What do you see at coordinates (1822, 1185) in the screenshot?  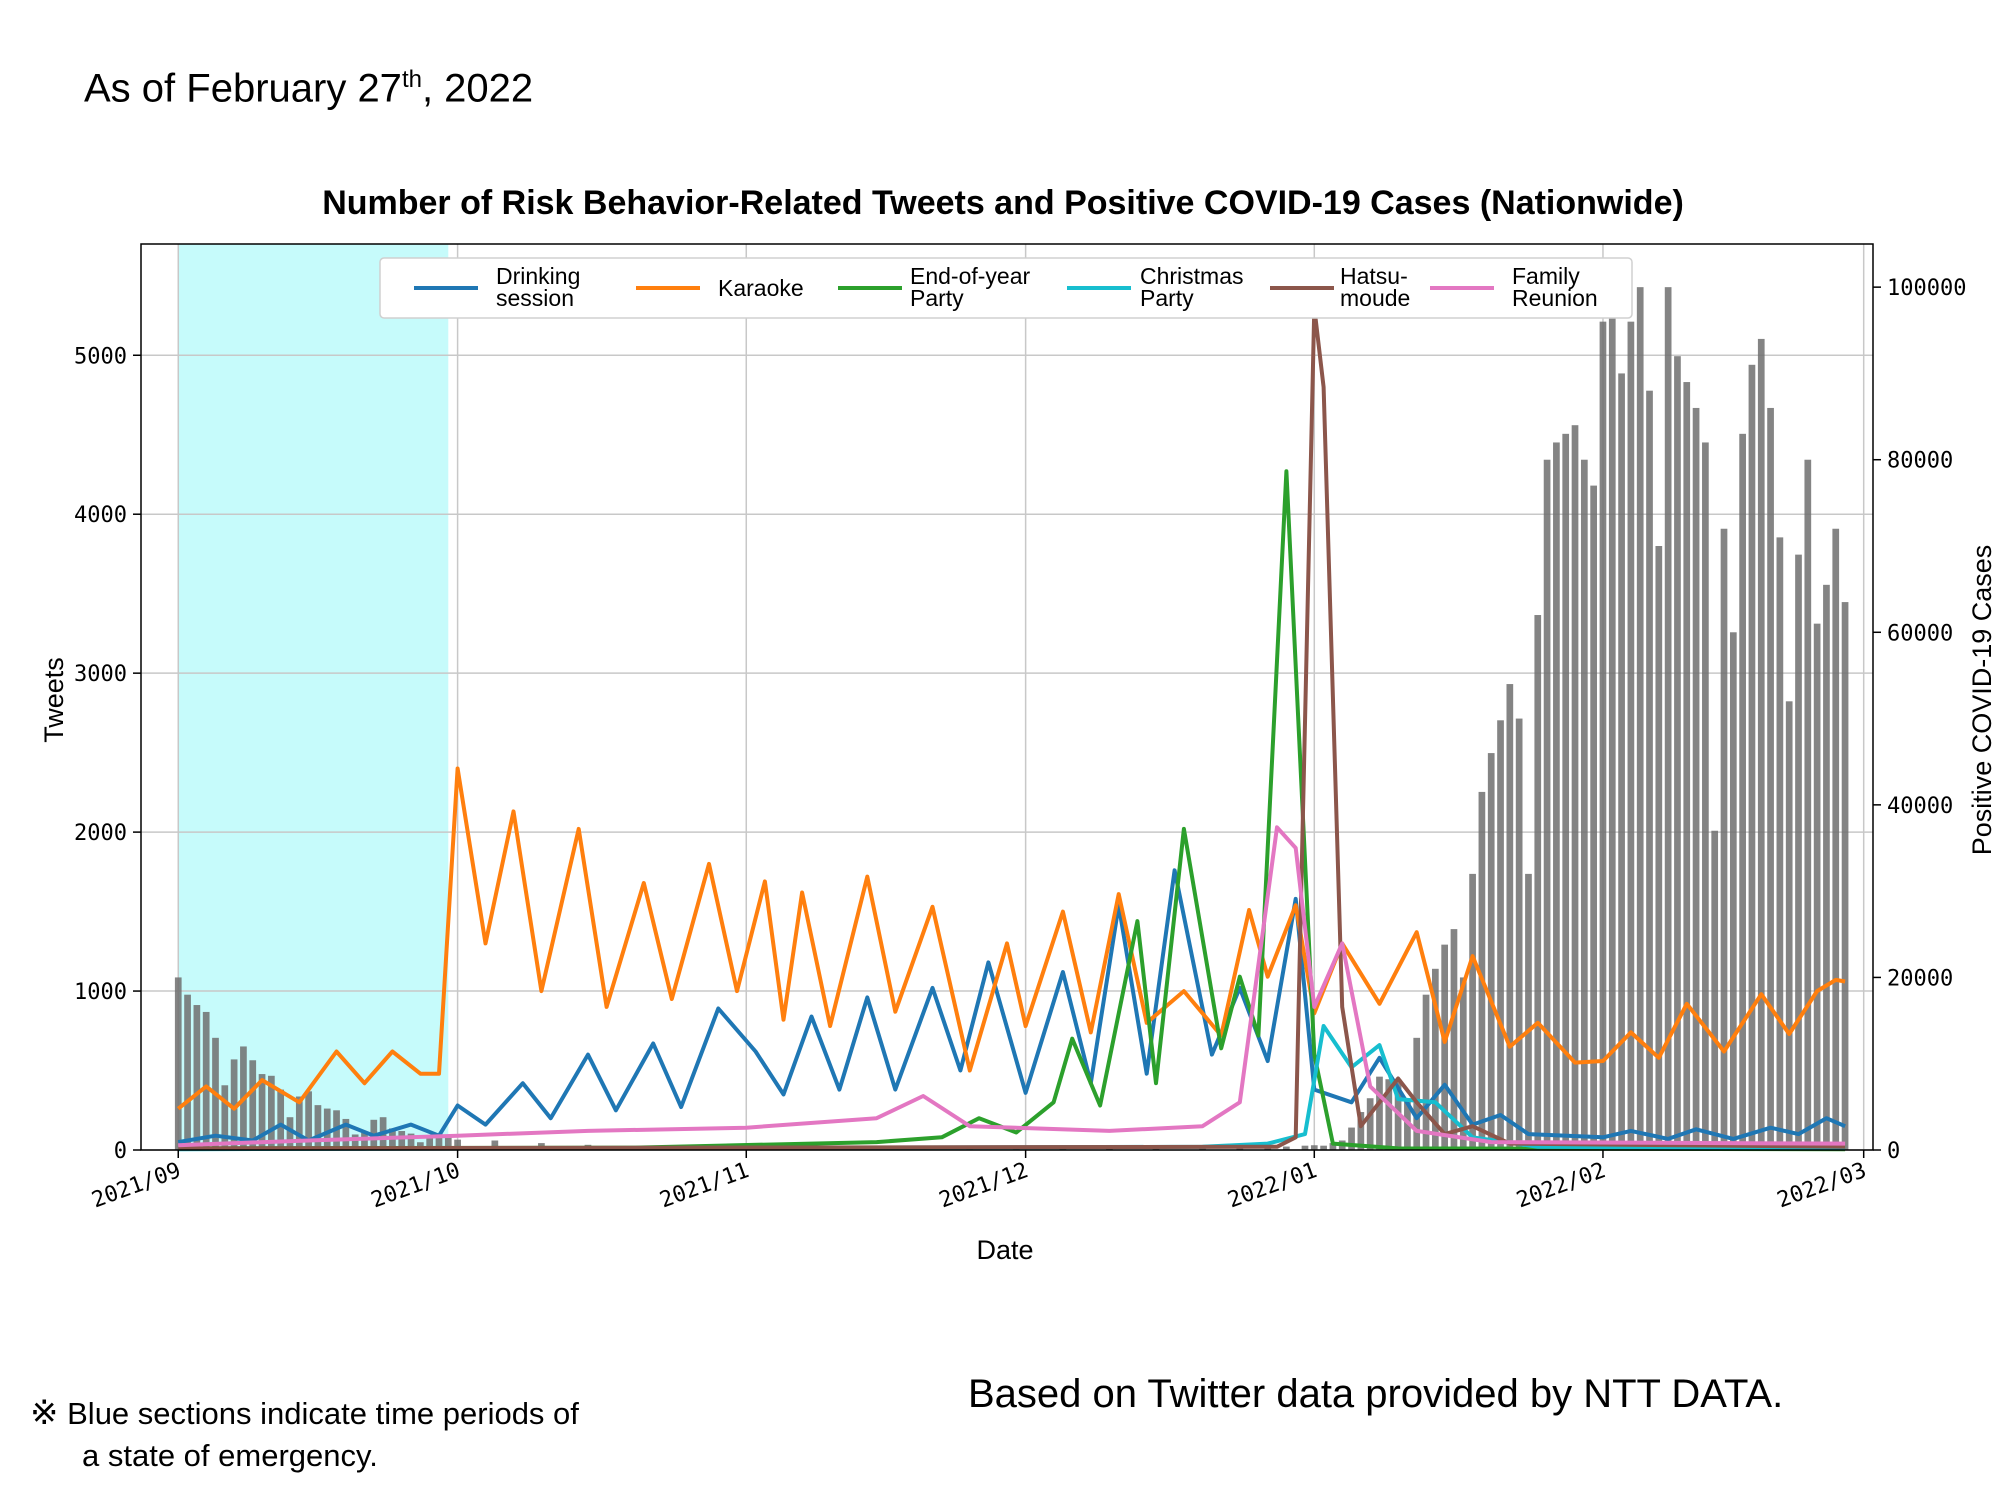 I see `x-tick-label: 2022/03` at bounding box center [1822, 1185].